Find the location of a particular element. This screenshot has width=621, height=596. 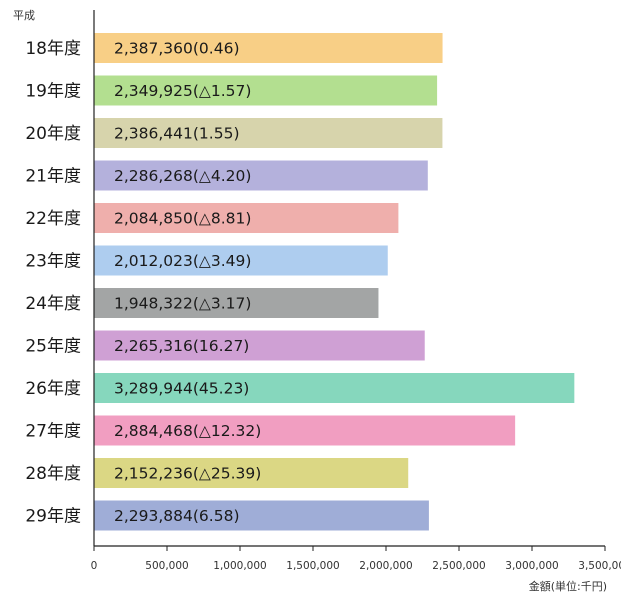

x-tick-label: 500,000 is located at coordinates (166, 566).